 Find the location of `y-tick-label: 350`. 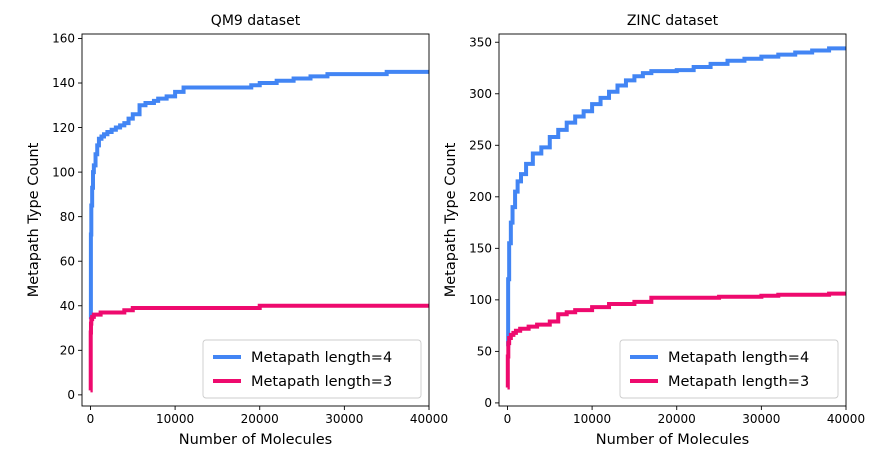

y-tick-label: 350 is located at coordinates (480, 42).